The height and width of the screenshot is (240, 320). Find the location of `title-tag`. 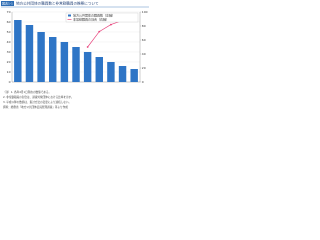

title-tag is located at coordinates (7, 3).